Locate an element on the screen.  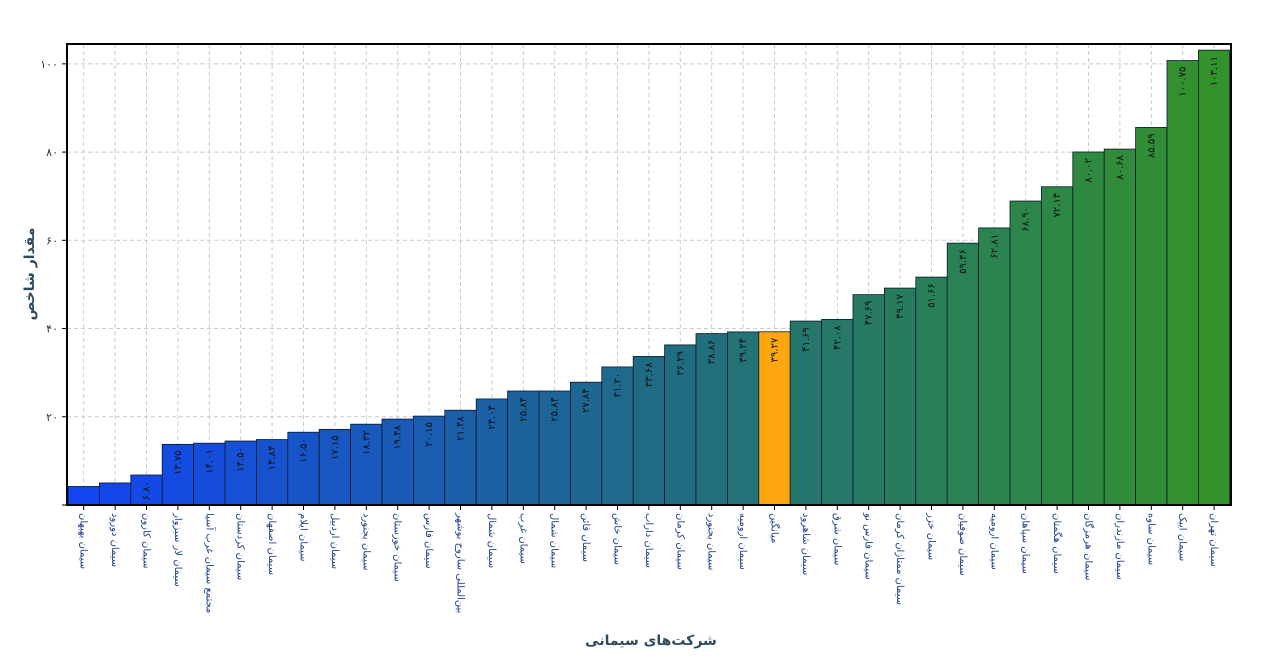
bar-value-label: ۳۸.۸۶ is located at coordinates (712, 352).